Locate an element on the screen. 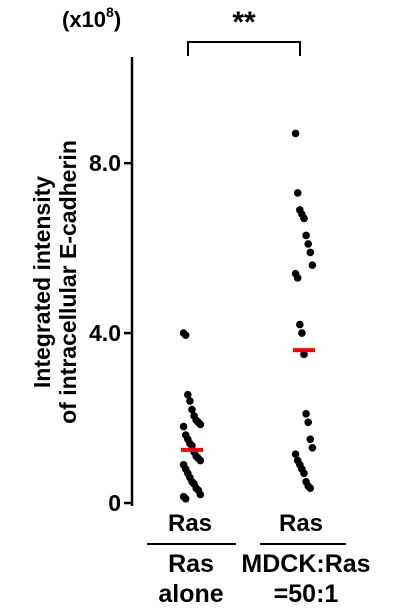  category-label-1: Ras is located at coordinates (190, 523).